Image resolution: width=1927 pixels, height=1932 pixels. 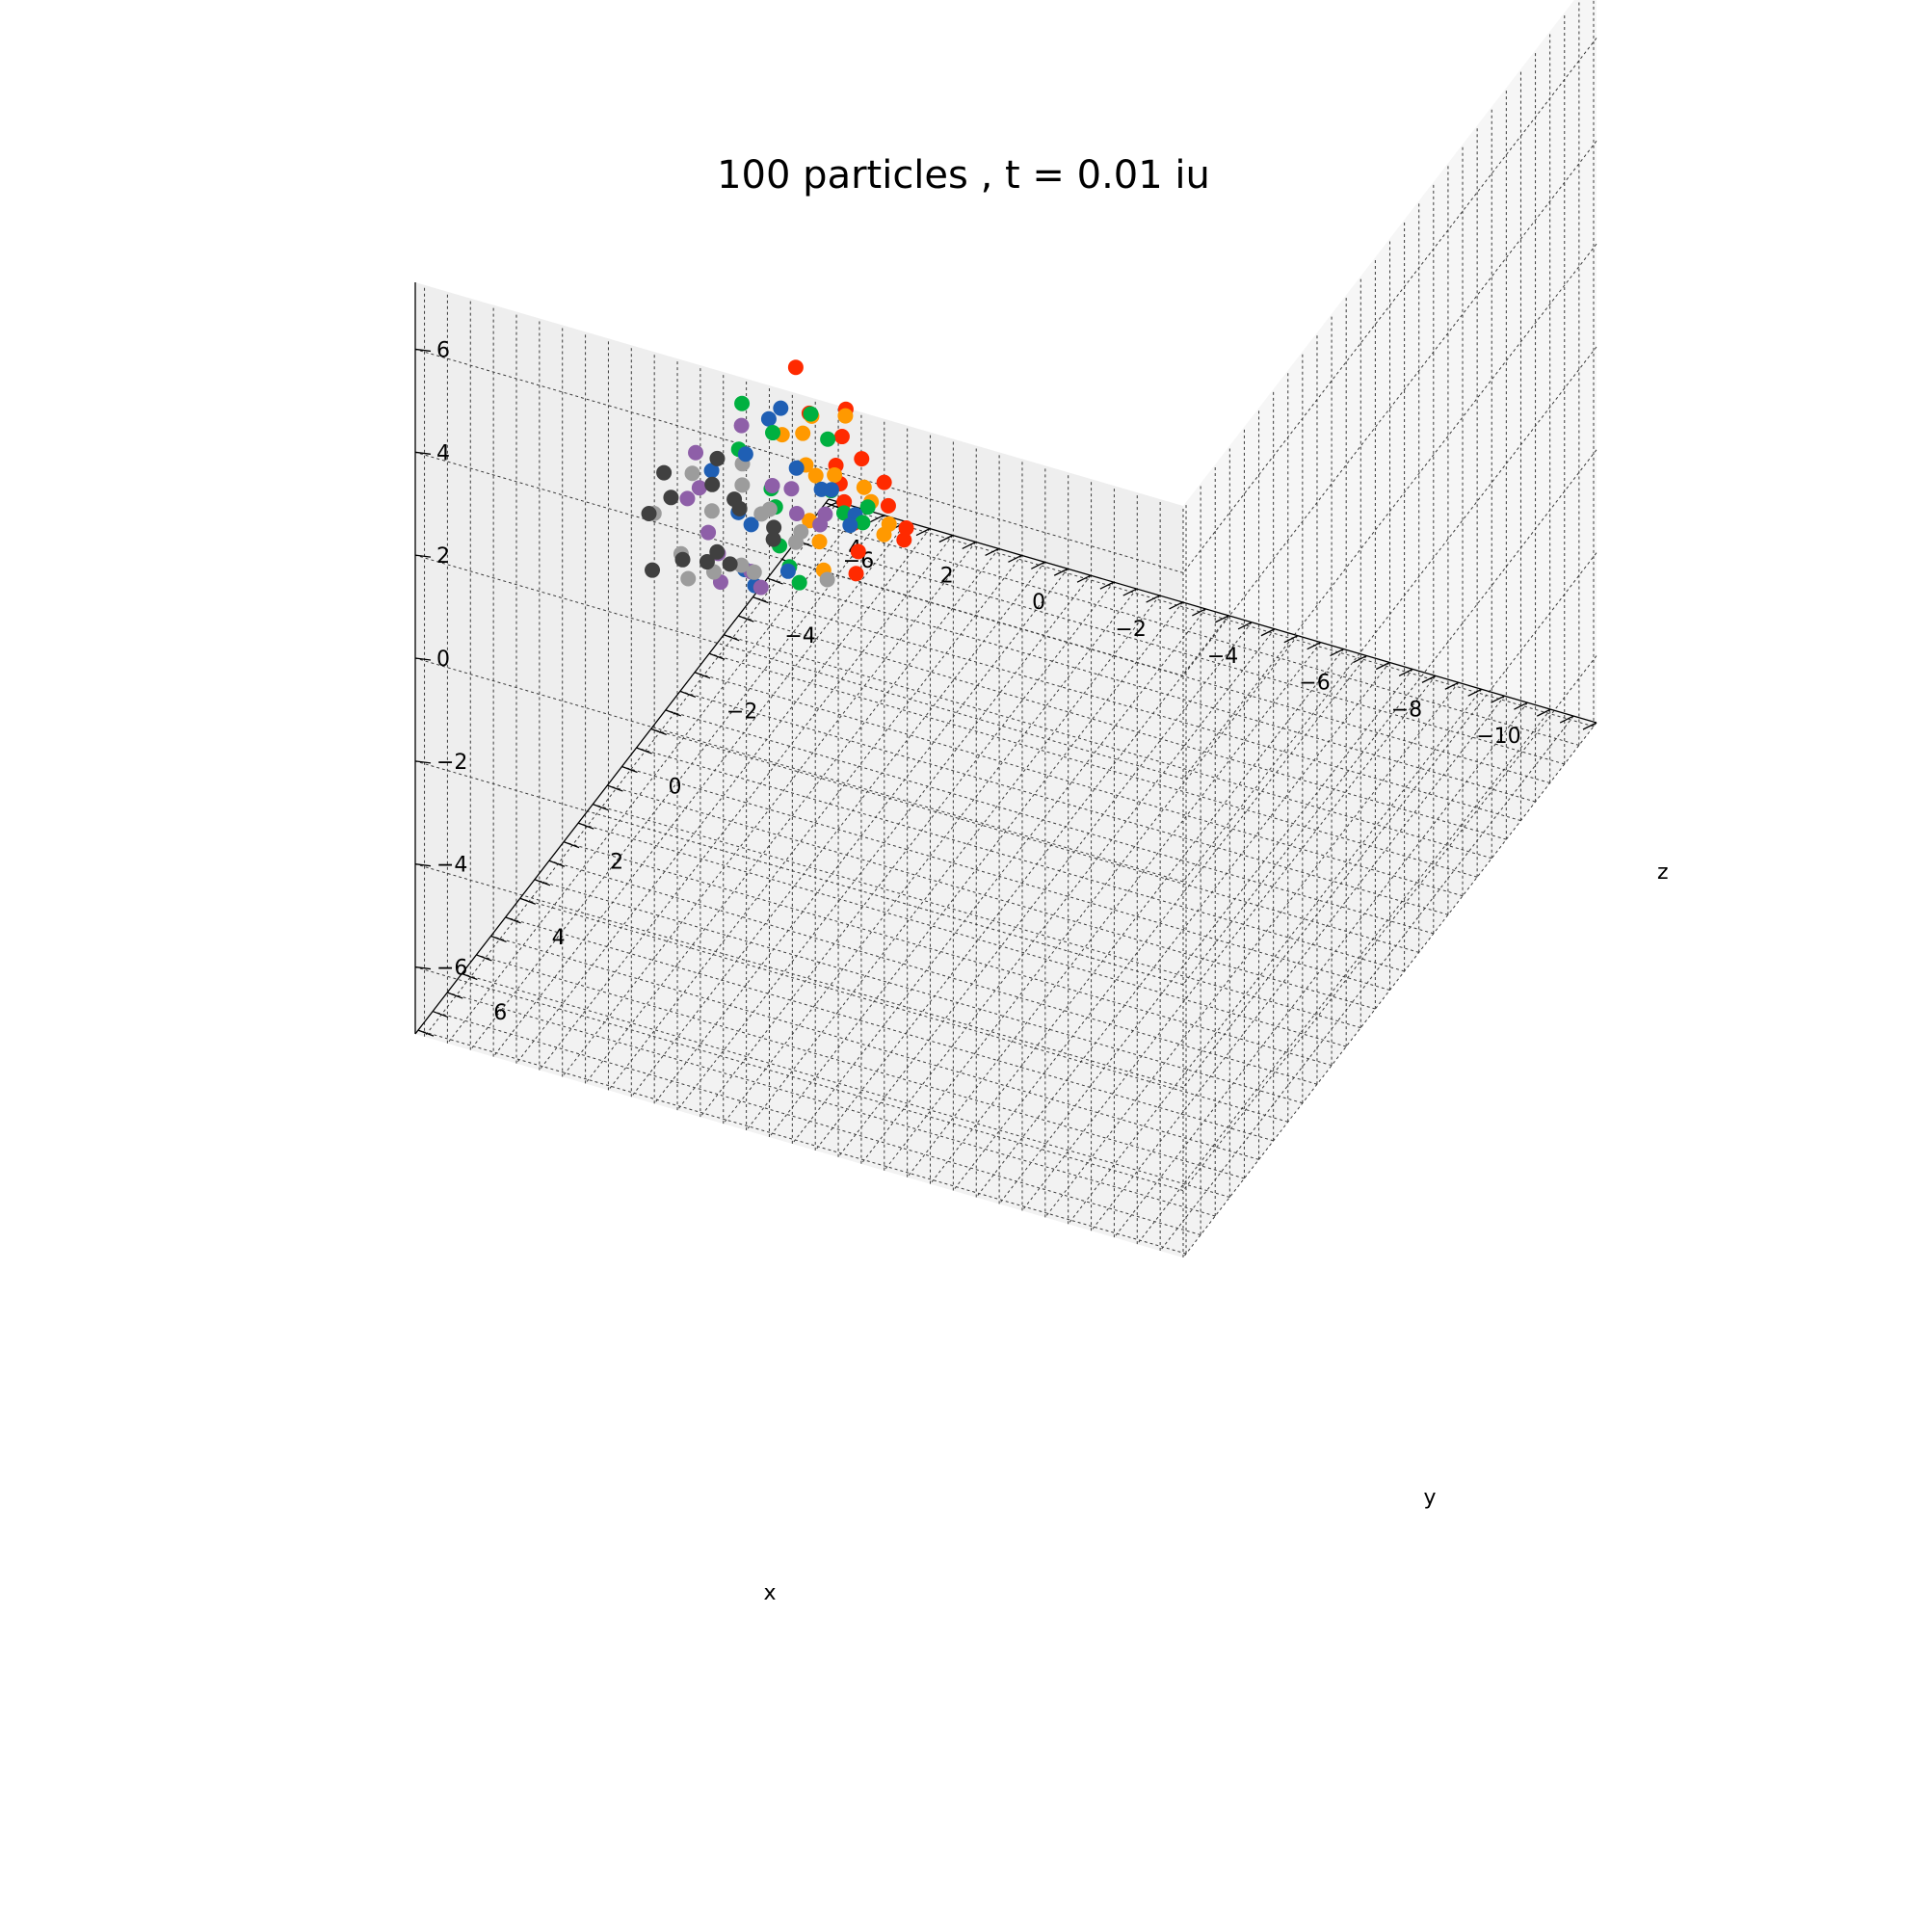 I want to click on y-tick-label: 0, so click(x=676, y=788).